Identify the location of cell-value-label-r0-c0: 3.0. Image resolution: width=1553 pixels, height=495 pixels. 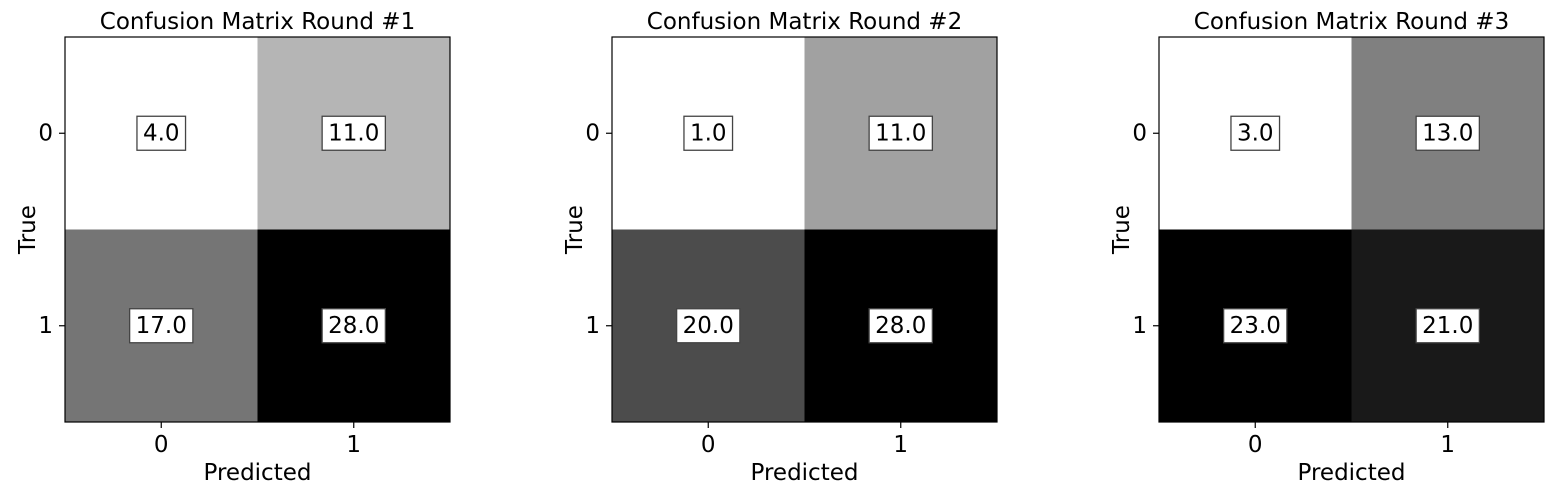
(1255, 133).